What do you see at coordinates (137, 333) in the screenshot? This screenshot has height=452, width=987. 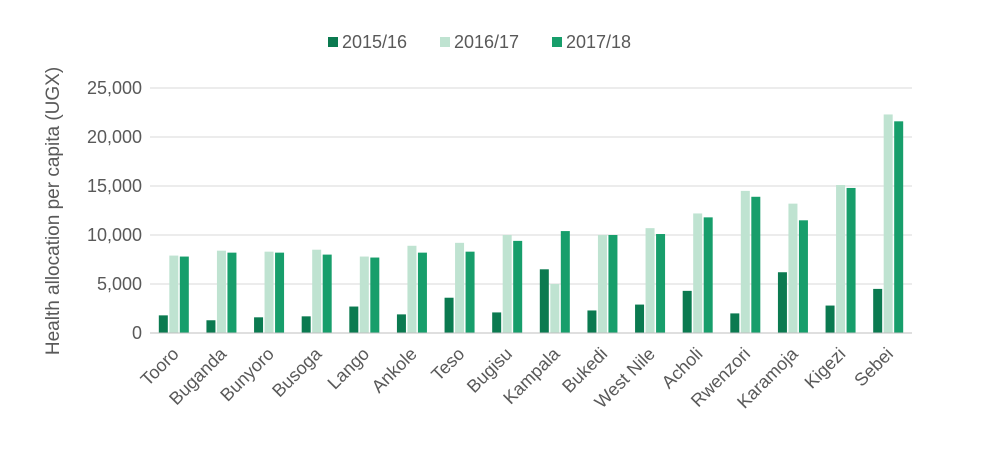 I see `y-tick-label: 0` at bounding box center [137, 333].